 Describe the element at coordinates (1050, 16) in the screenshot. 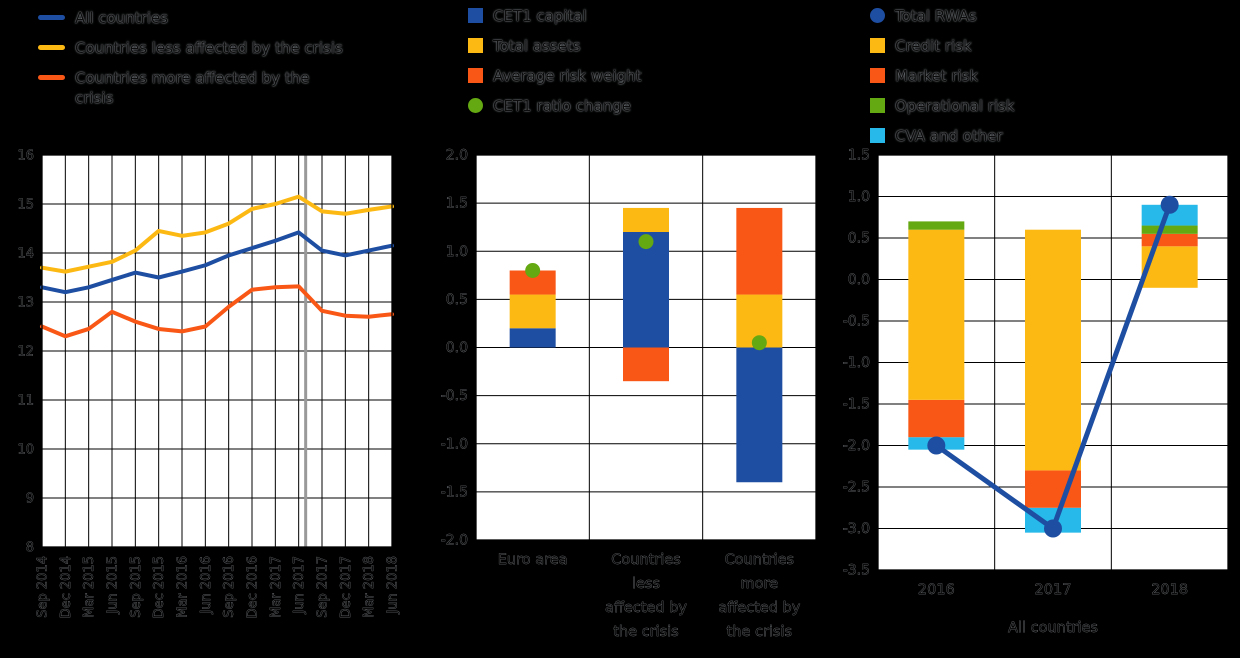

I see `legend-item-total-rwas: Total RWAs` at that location.